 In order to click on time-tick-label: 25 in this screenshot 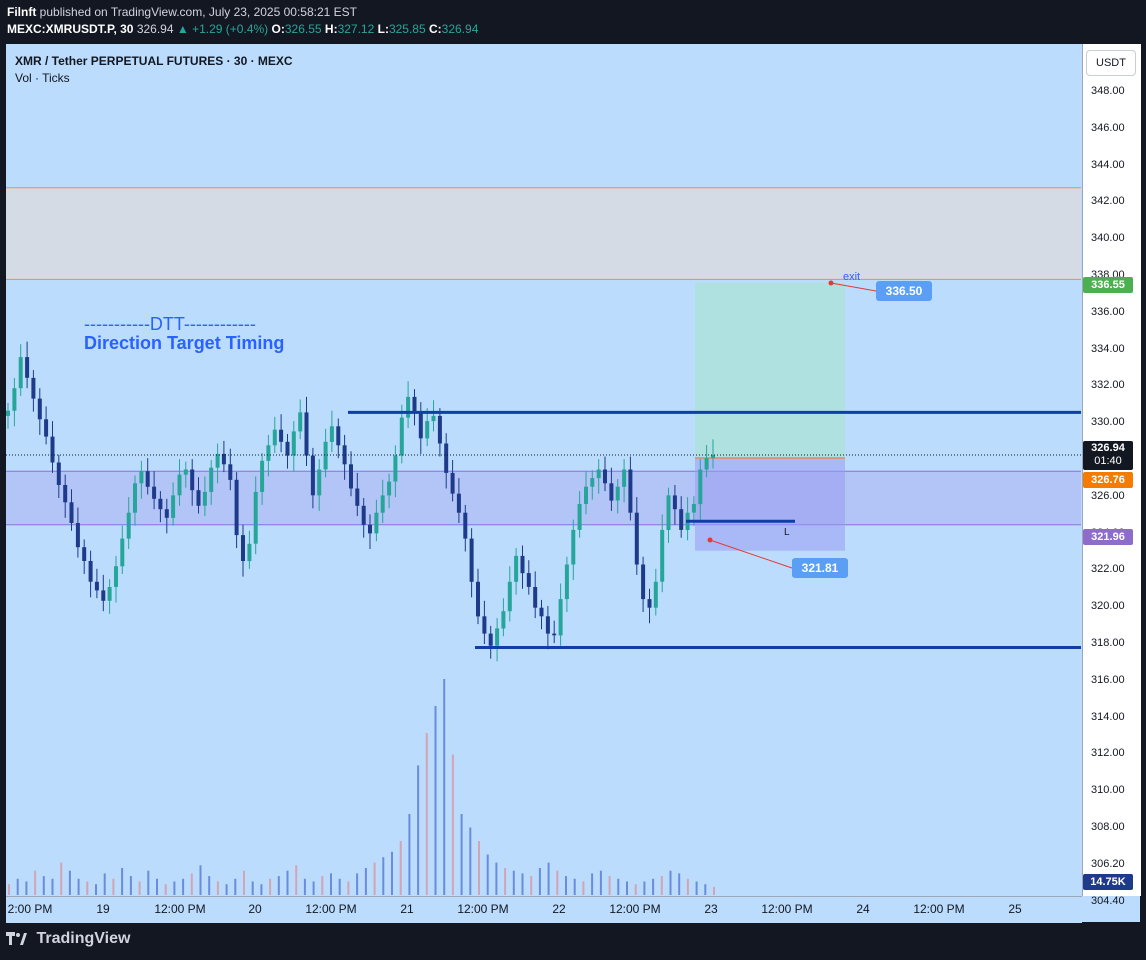, I will do `click(1015, 909)`.